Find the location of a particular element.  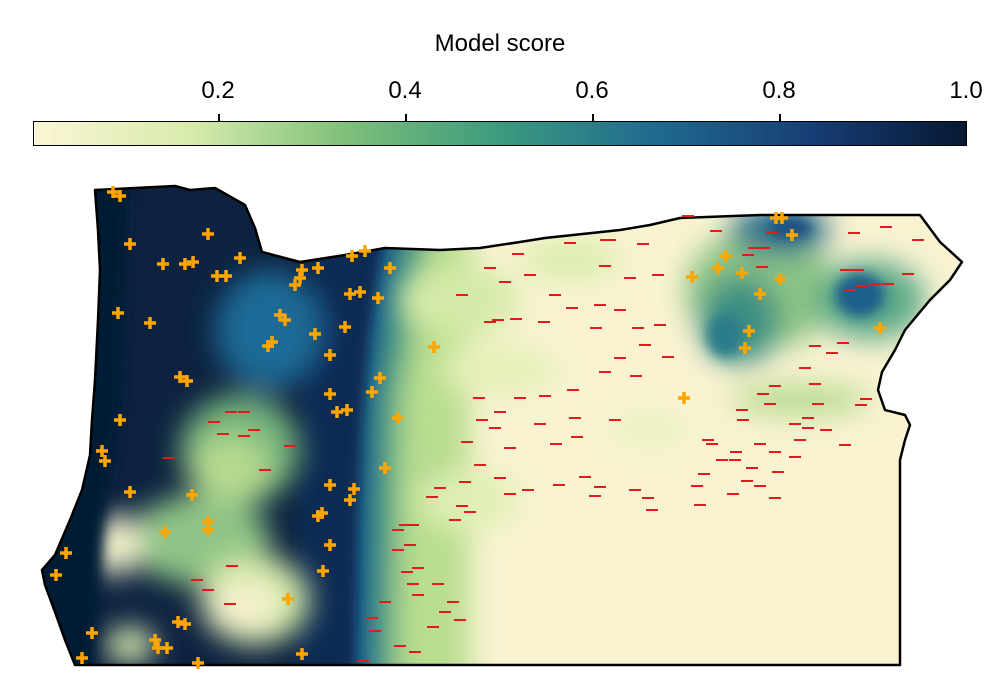

colorbar-title: Model score is located at coordinates (500, 43).